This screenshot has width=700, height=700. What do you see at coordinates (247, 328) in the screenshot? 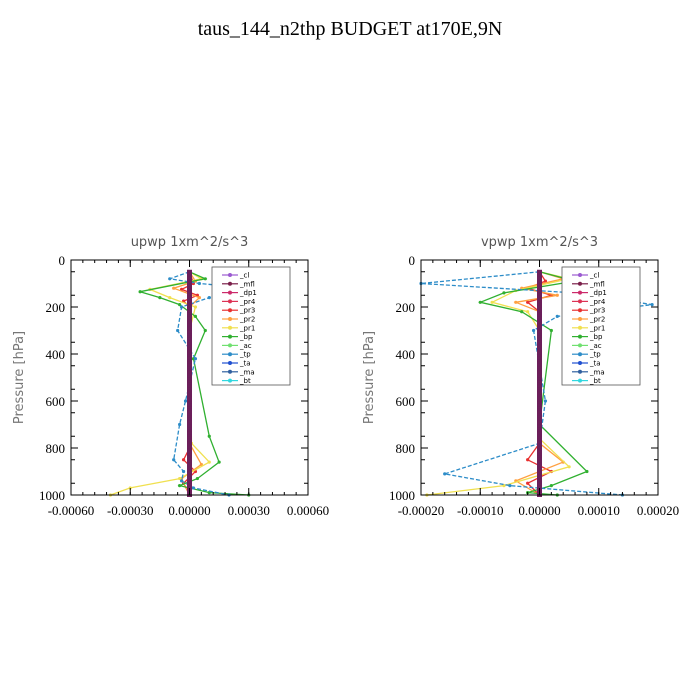
I see `legend-label: _pr1` at bounding box center [247, 328].